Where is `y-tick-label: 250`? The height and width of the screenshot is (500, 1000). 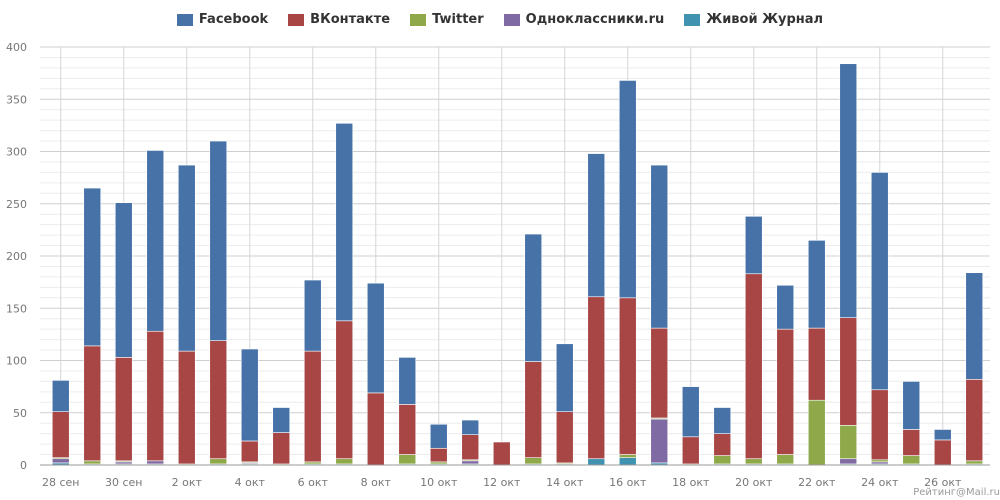
y-tick-label: 250 is located at coordinates (16, 204).